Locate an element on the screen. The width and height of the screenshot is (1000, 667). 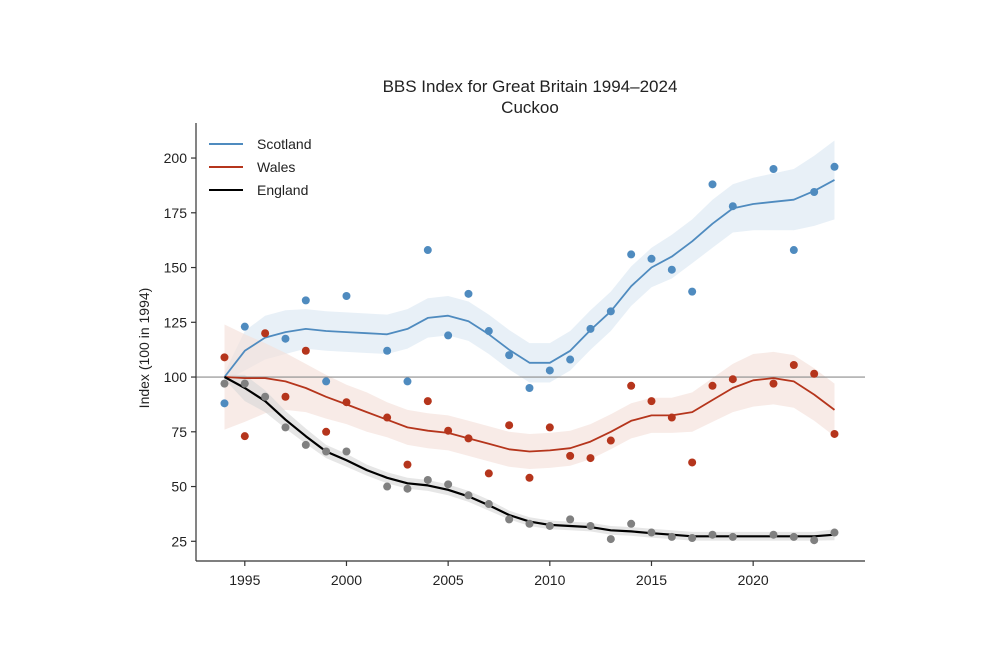
trend-line-wales is located at coordinates (530, 414).